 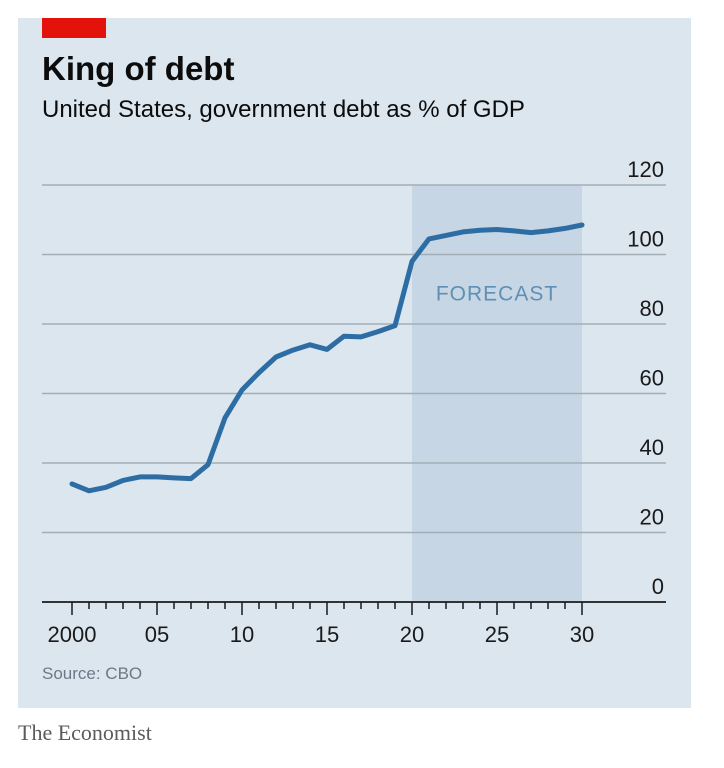 I want to click on x-tick-label-2030: 30, so click(x=582, y=634).